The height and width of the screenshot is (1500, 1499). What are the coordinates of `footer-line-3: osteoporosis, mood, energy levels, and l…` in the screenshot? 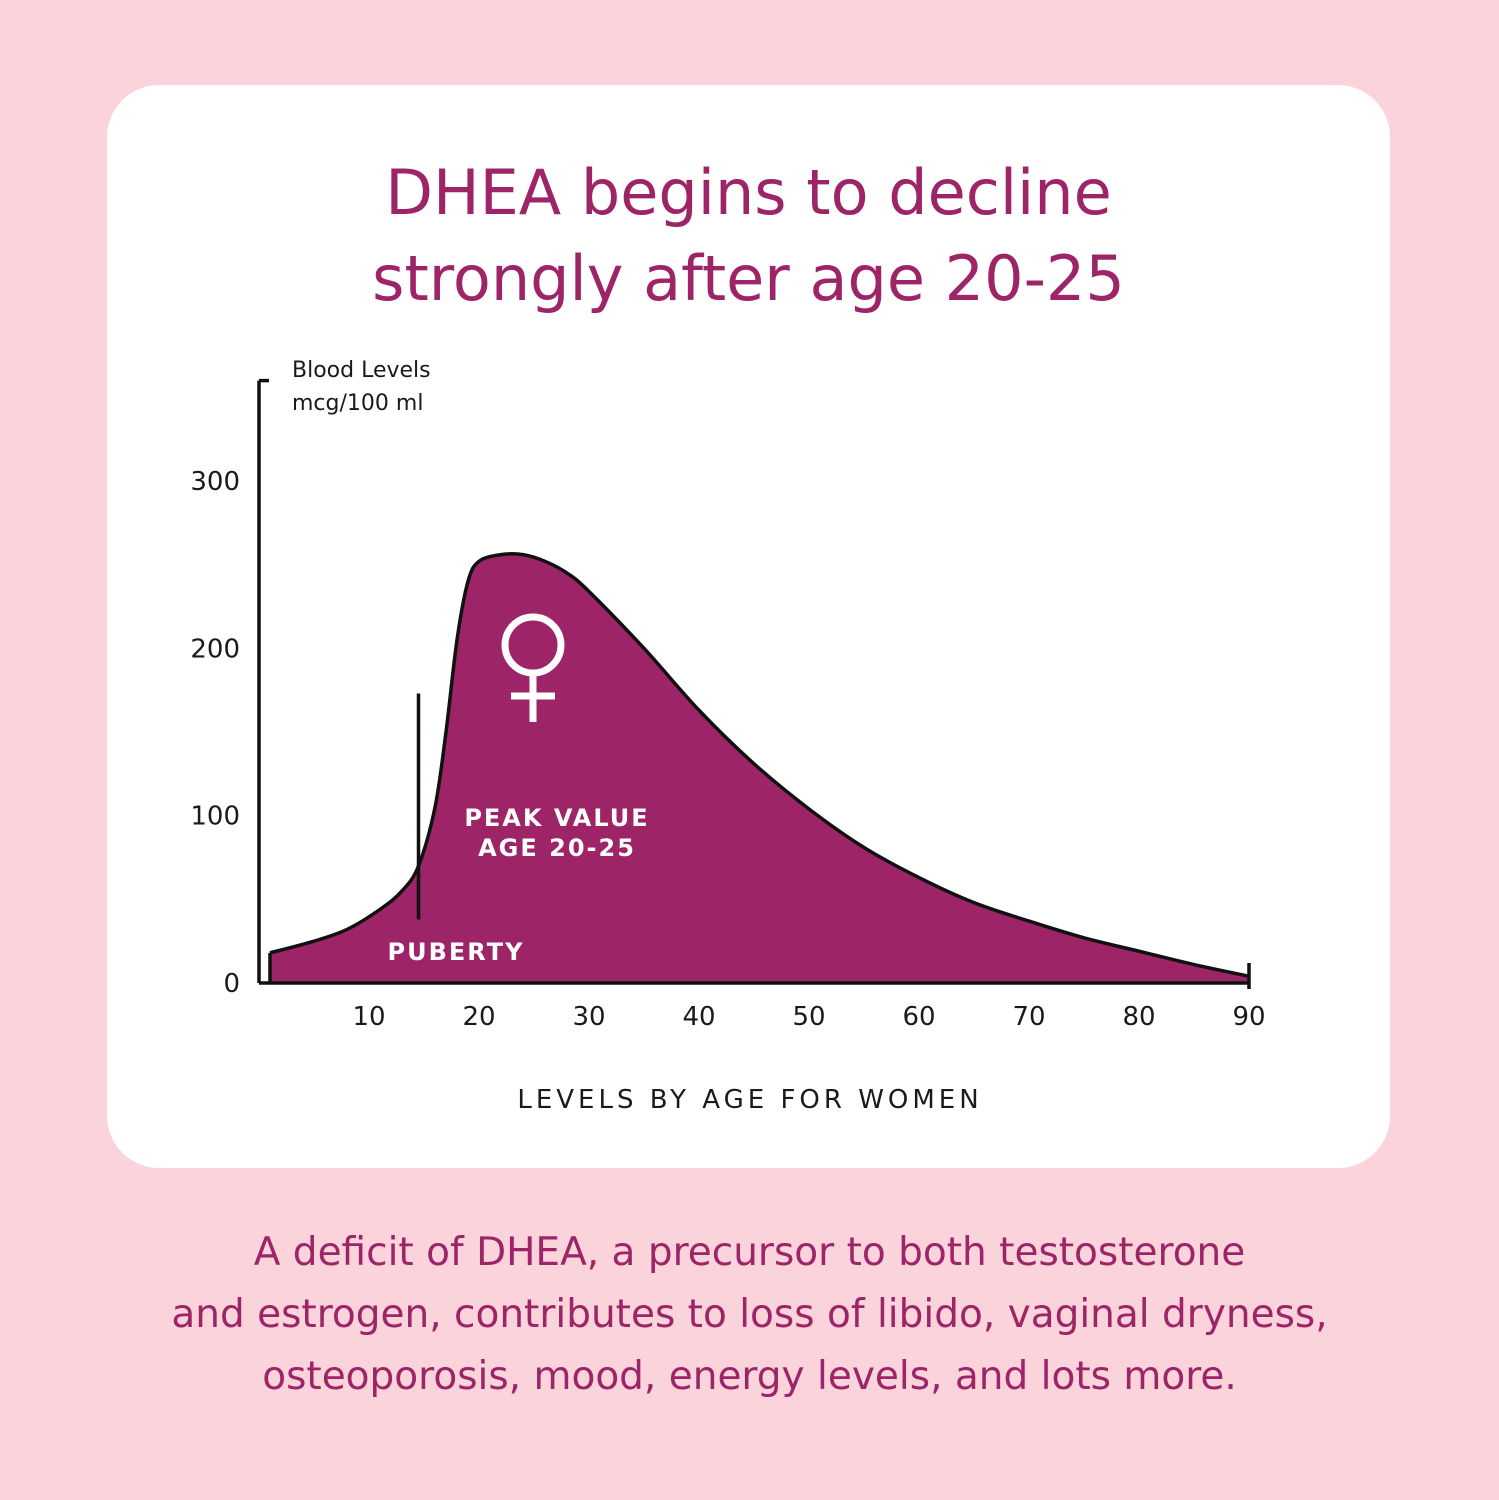 It's located at (749, 1376).